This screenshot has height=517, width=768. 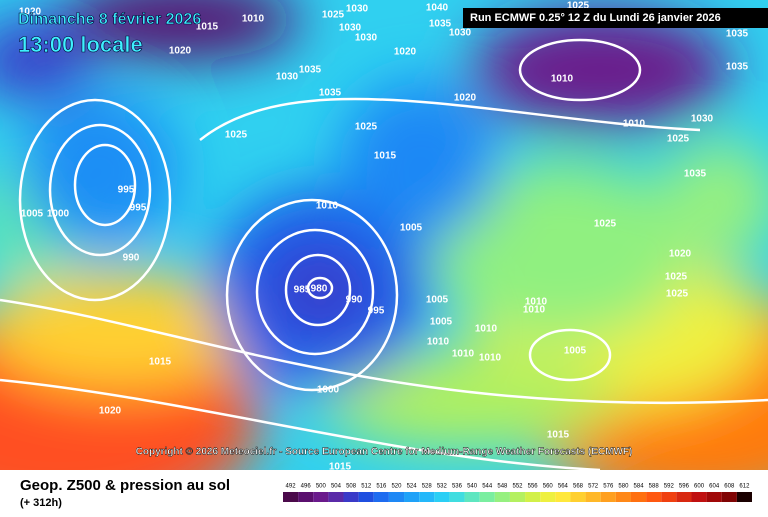 I want to click on scale-label: 548, so click(x=502, y=487).